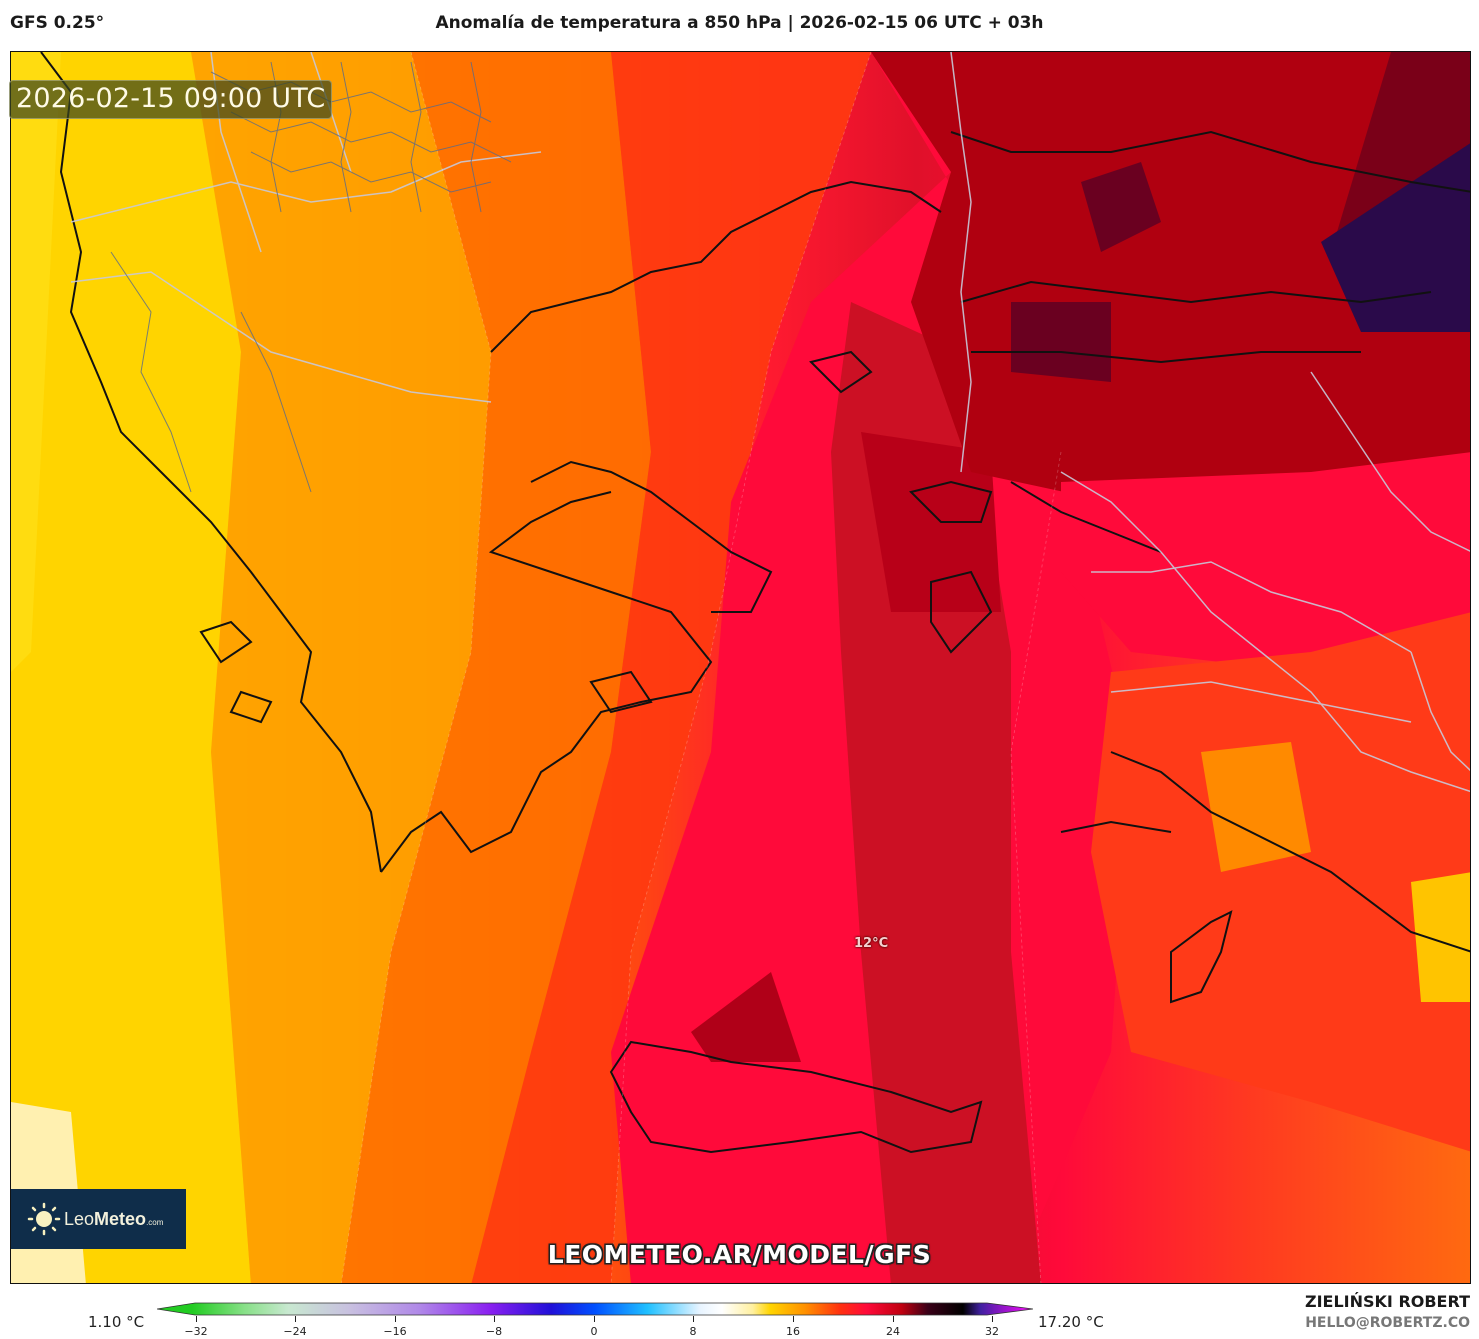  I want to click on colorbar-max-label: 17.20 °C, so click(1071, 1322).